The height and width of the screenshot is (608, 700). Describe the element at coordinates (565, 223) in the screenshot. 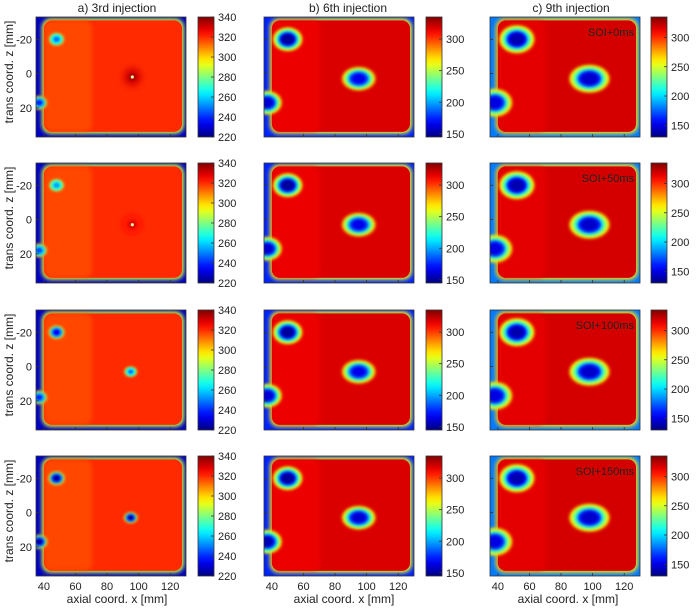

I see `heatmap-panel: SOI+50ms` at that location.